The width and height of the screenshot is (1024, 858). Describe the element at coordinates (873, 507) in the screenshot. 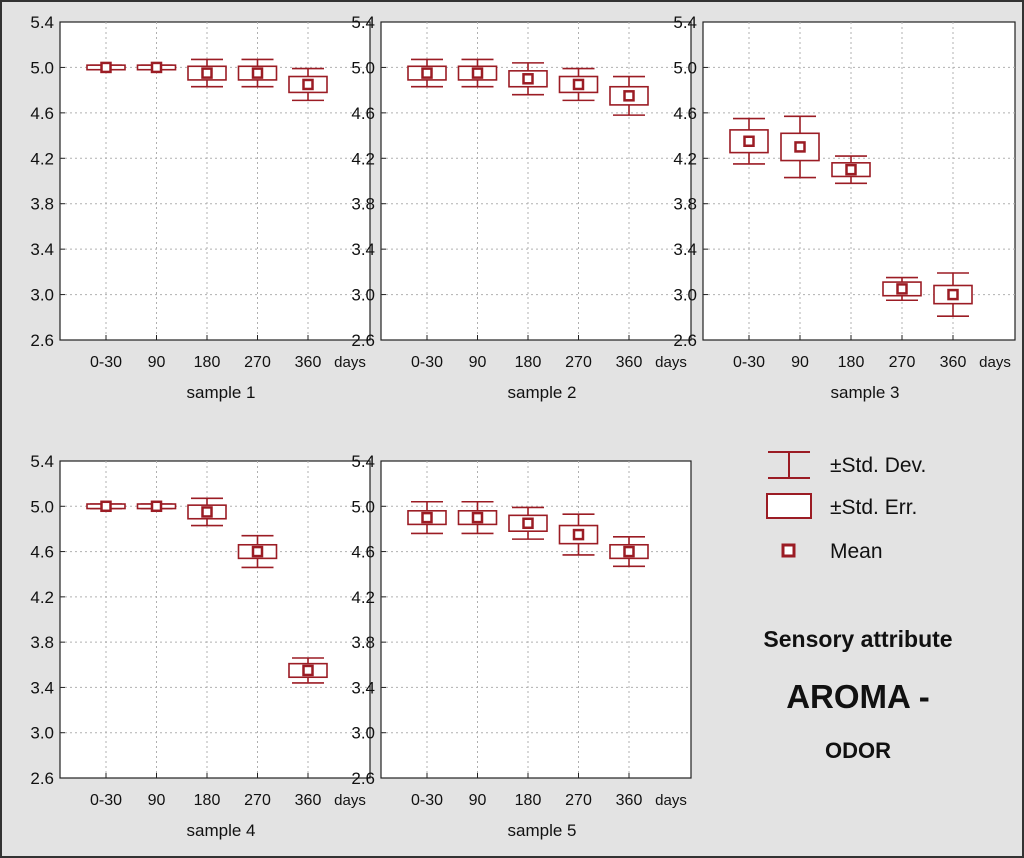

I see `legend-label-std-err: ±Std. Err.` at that location.